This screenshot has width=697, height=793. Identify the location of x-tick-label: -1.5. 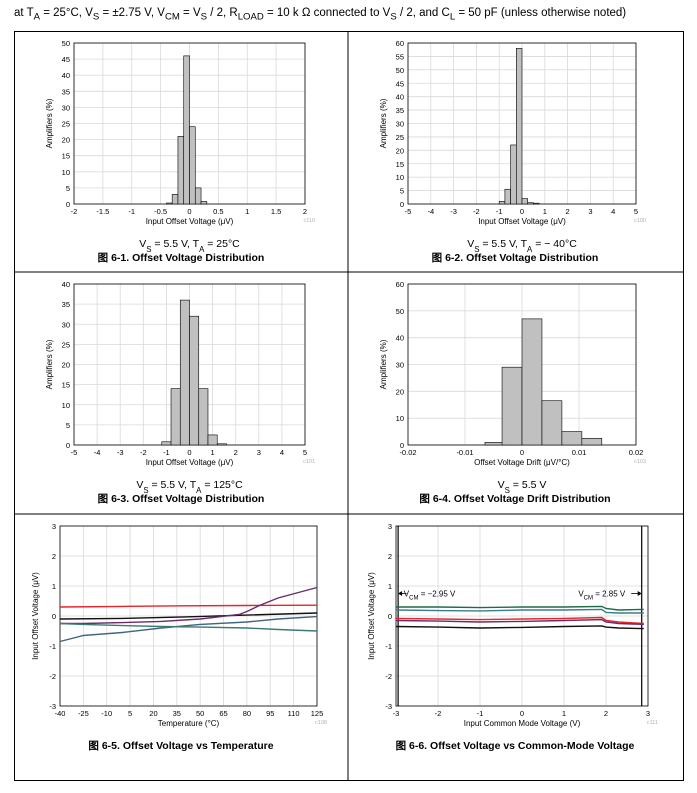
(102, 211).